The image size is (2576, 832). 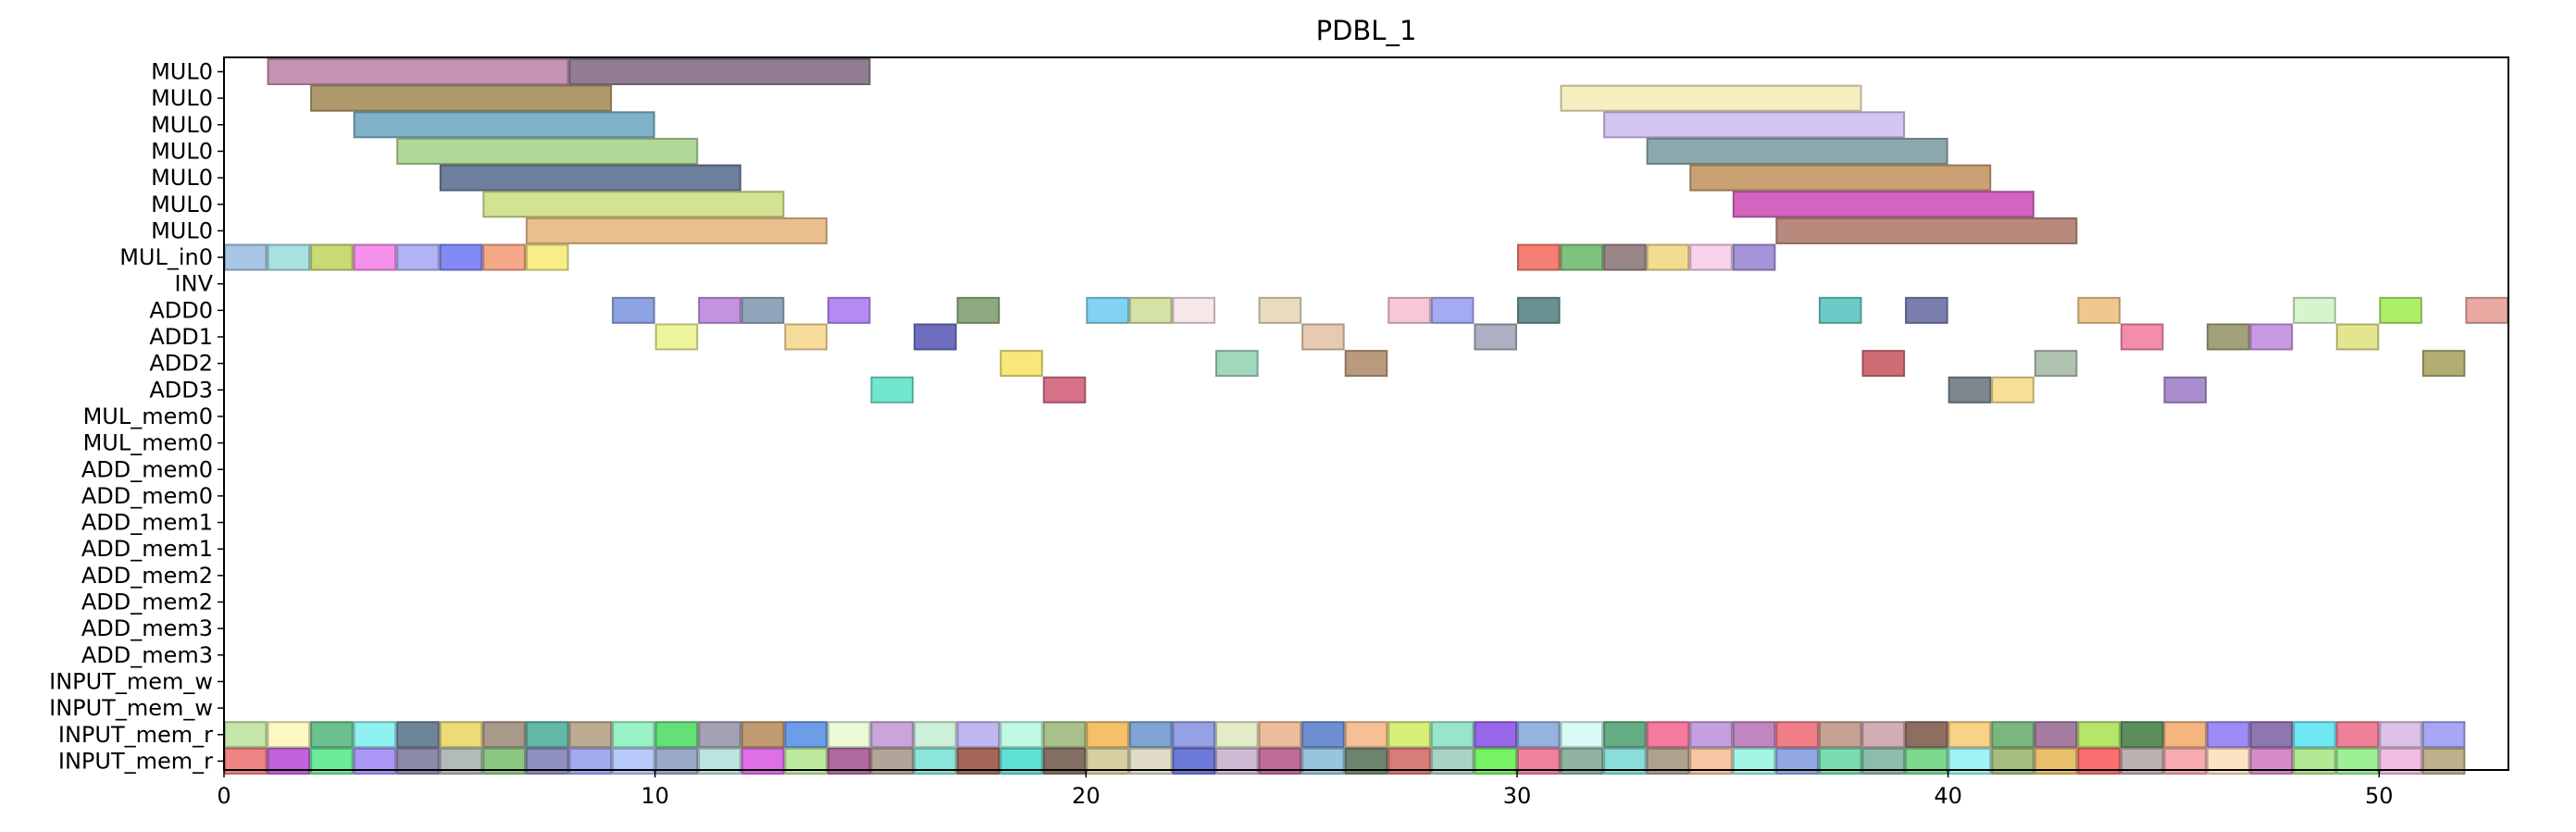 I want to click on y-tick-label: ADD_mem1, so click(x=147, y=549).